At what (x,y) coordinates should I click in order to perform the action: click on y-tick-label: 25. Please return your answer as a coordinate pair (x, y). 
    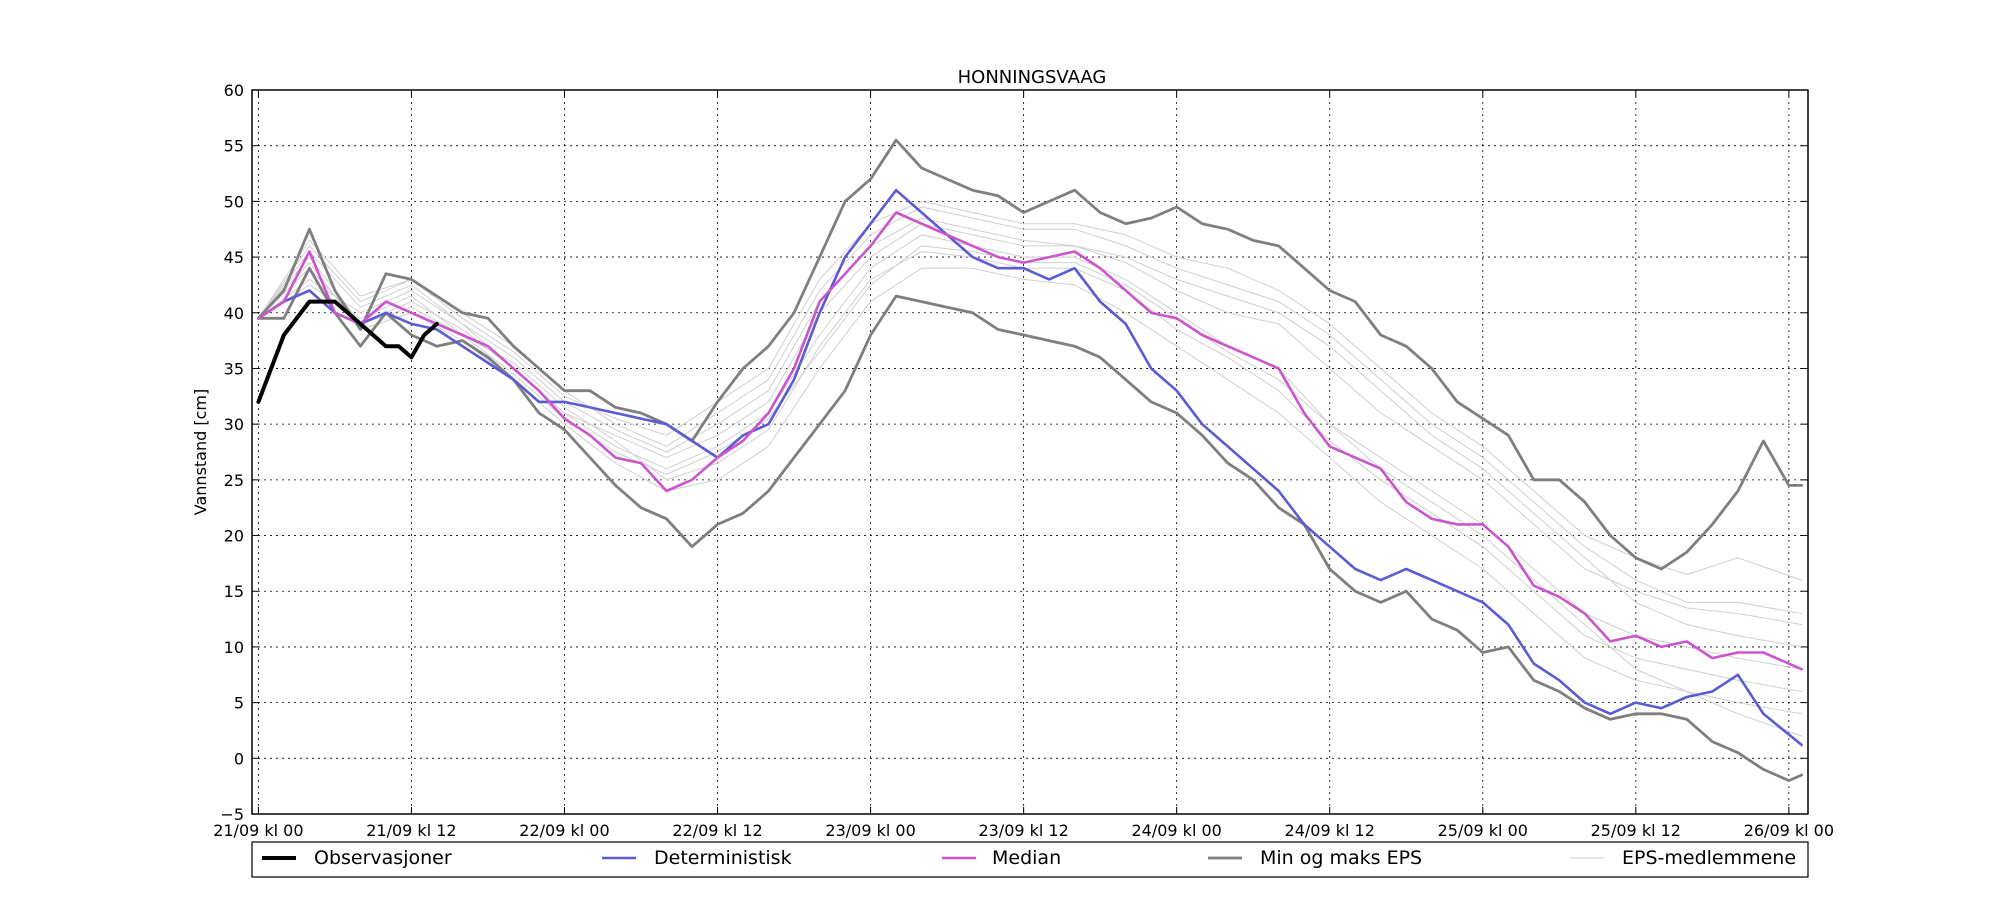
    Looking at the image, I should click on (234, 480).